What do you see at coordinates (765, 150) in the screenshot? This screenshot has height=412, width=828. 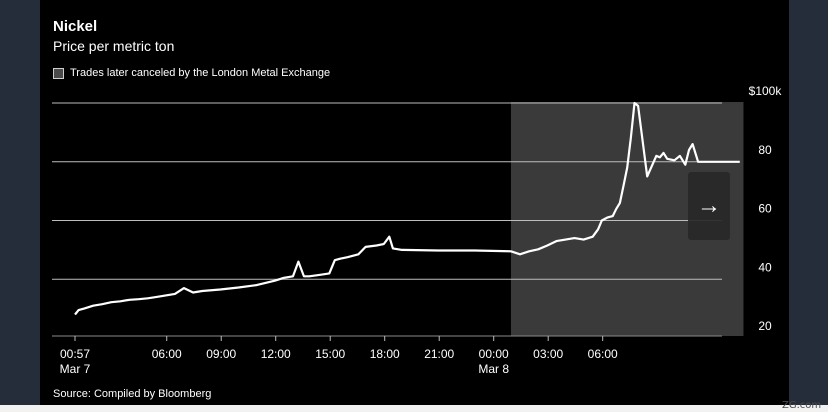 I see `y-tick-label: 80` at bounding box center [765, 150].